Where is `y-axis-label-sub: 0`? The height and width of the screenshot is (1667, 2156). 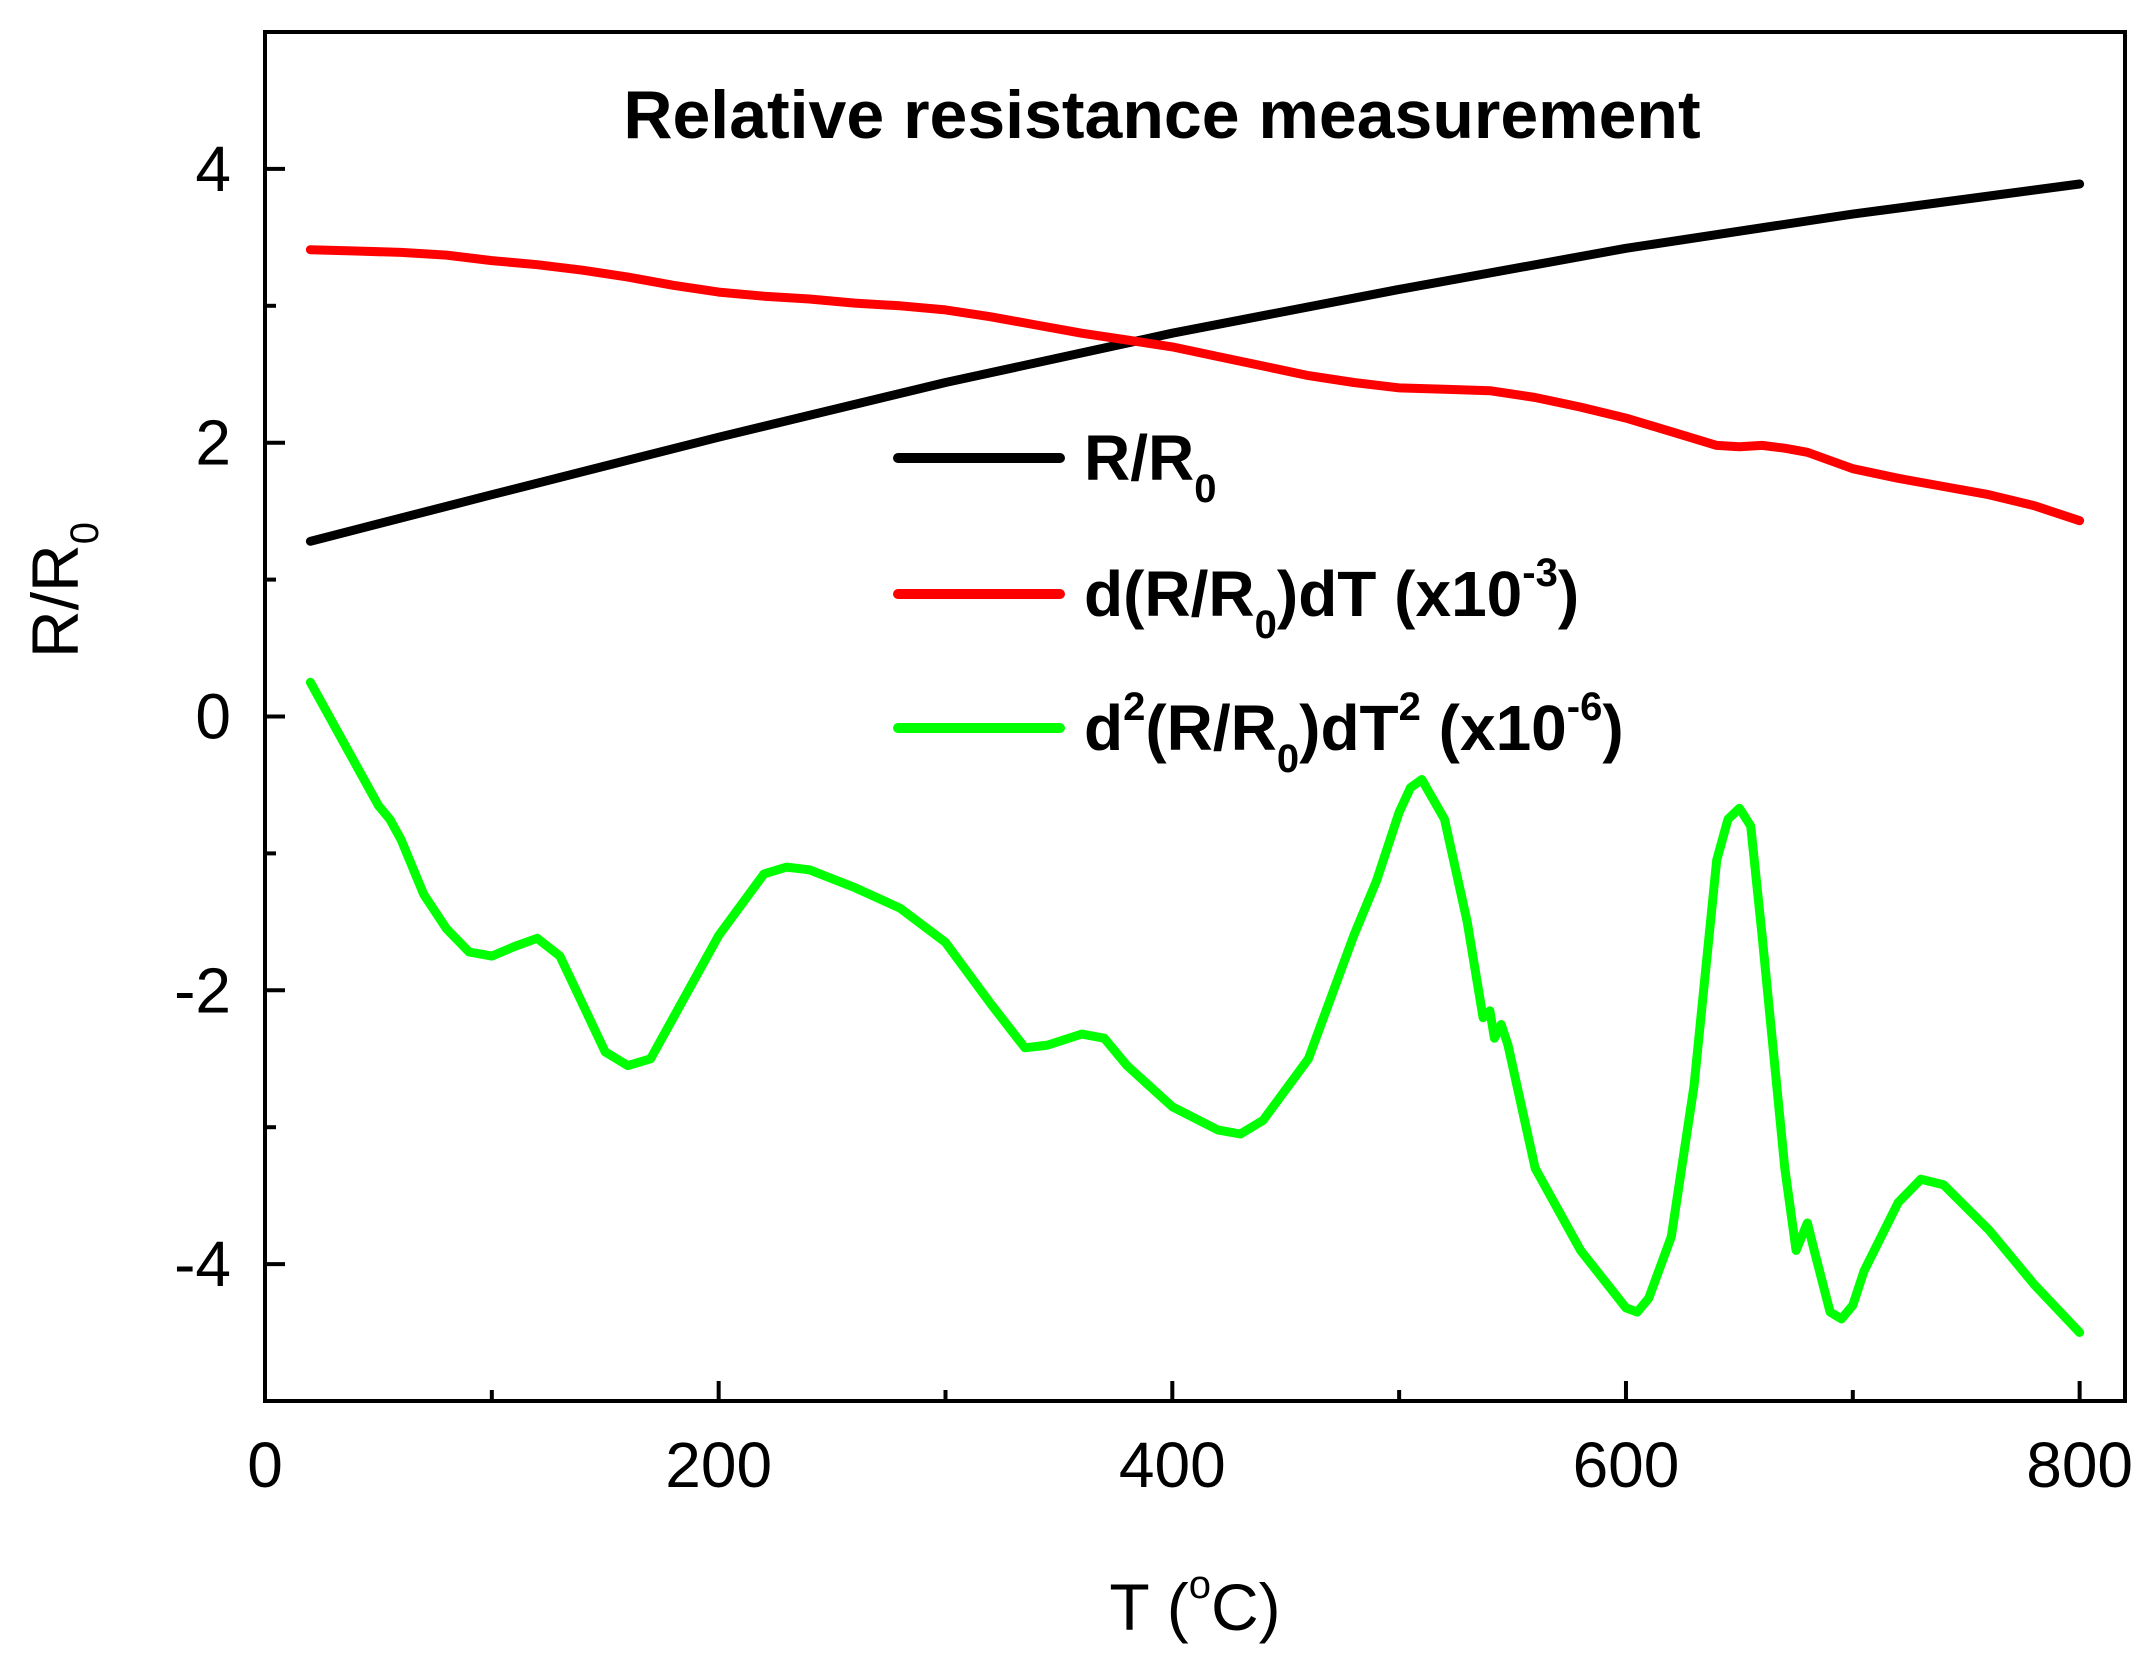 y-axis-label-sub: 0 is located at coordinates (85, 533).